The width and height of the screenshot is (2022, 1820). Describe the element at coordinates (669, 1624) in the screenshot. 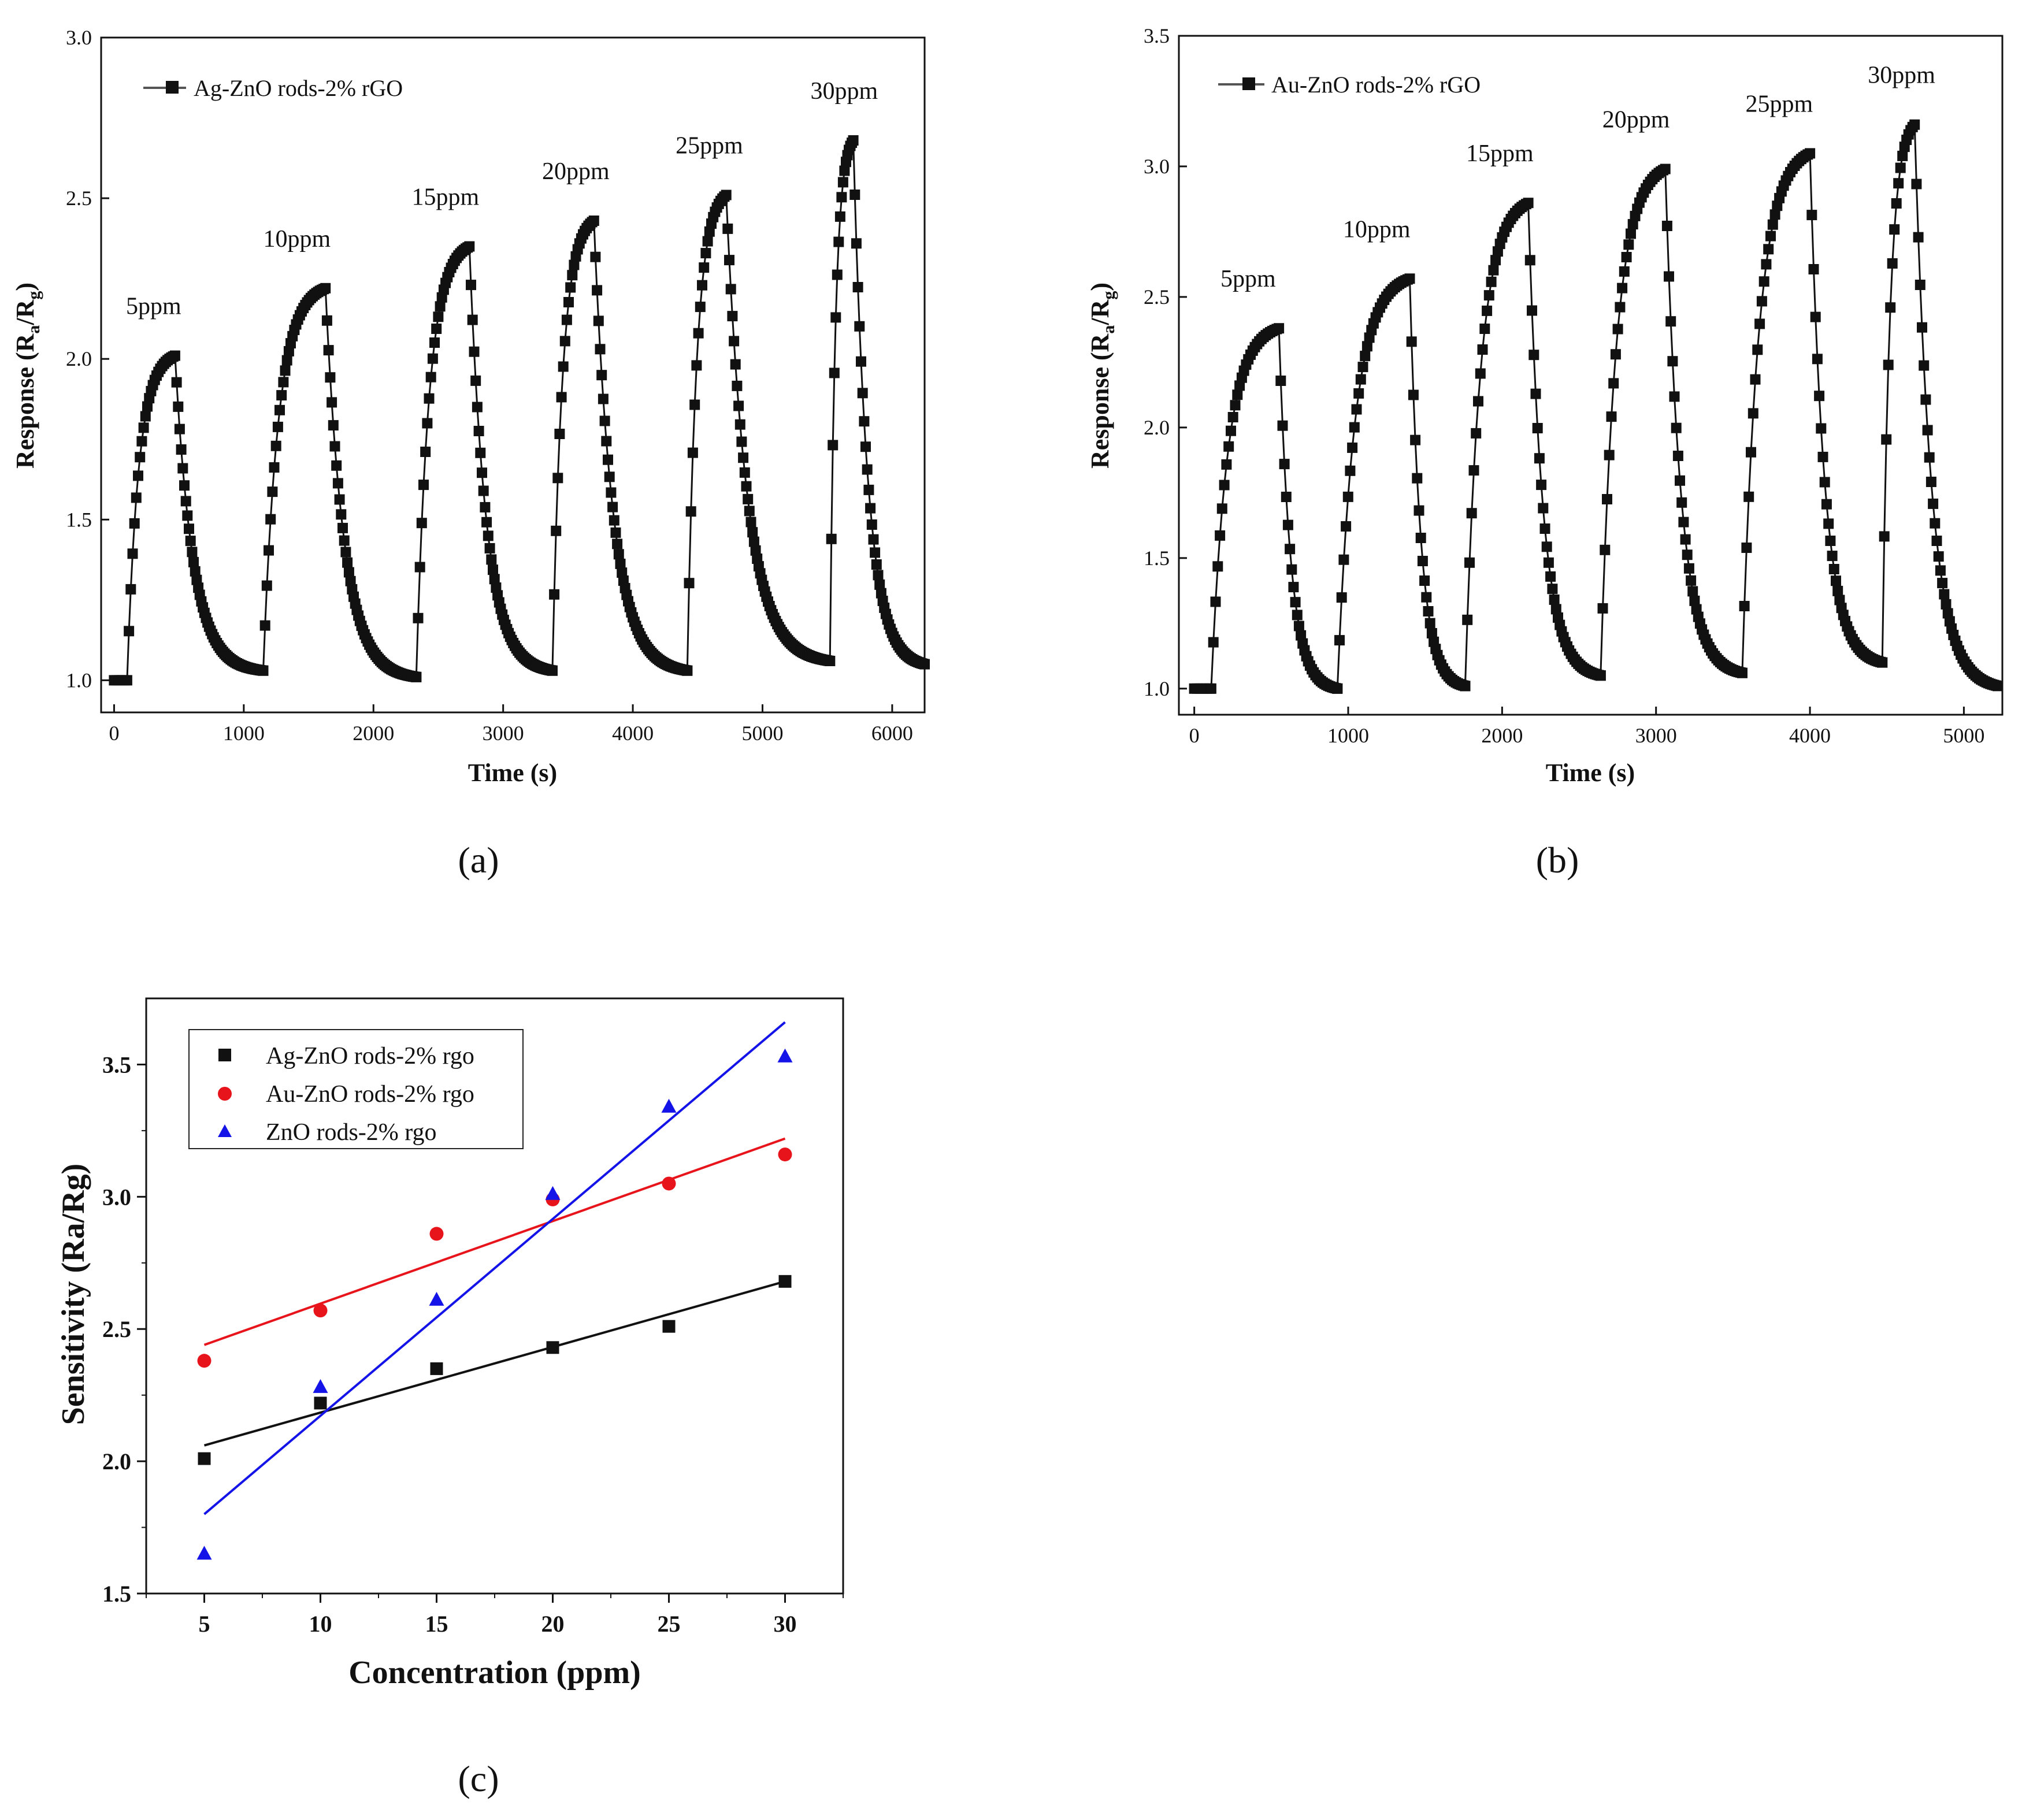

I see `x-tick-label: 25` at that location.